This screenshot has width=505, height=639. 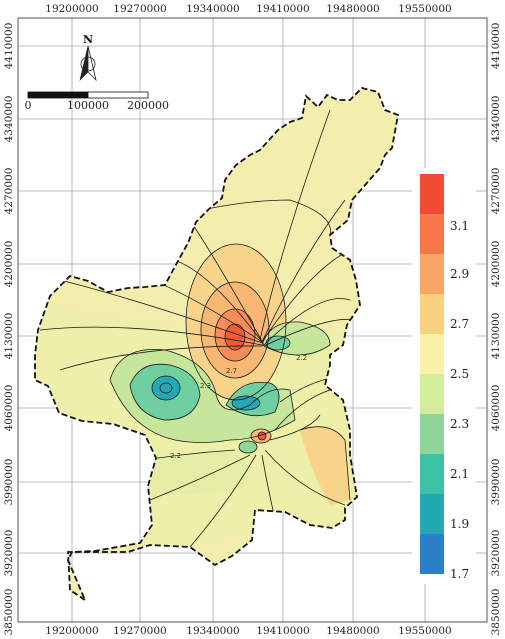 I want to click on y-tick-right: 4130000, so click(x=496, y=336).